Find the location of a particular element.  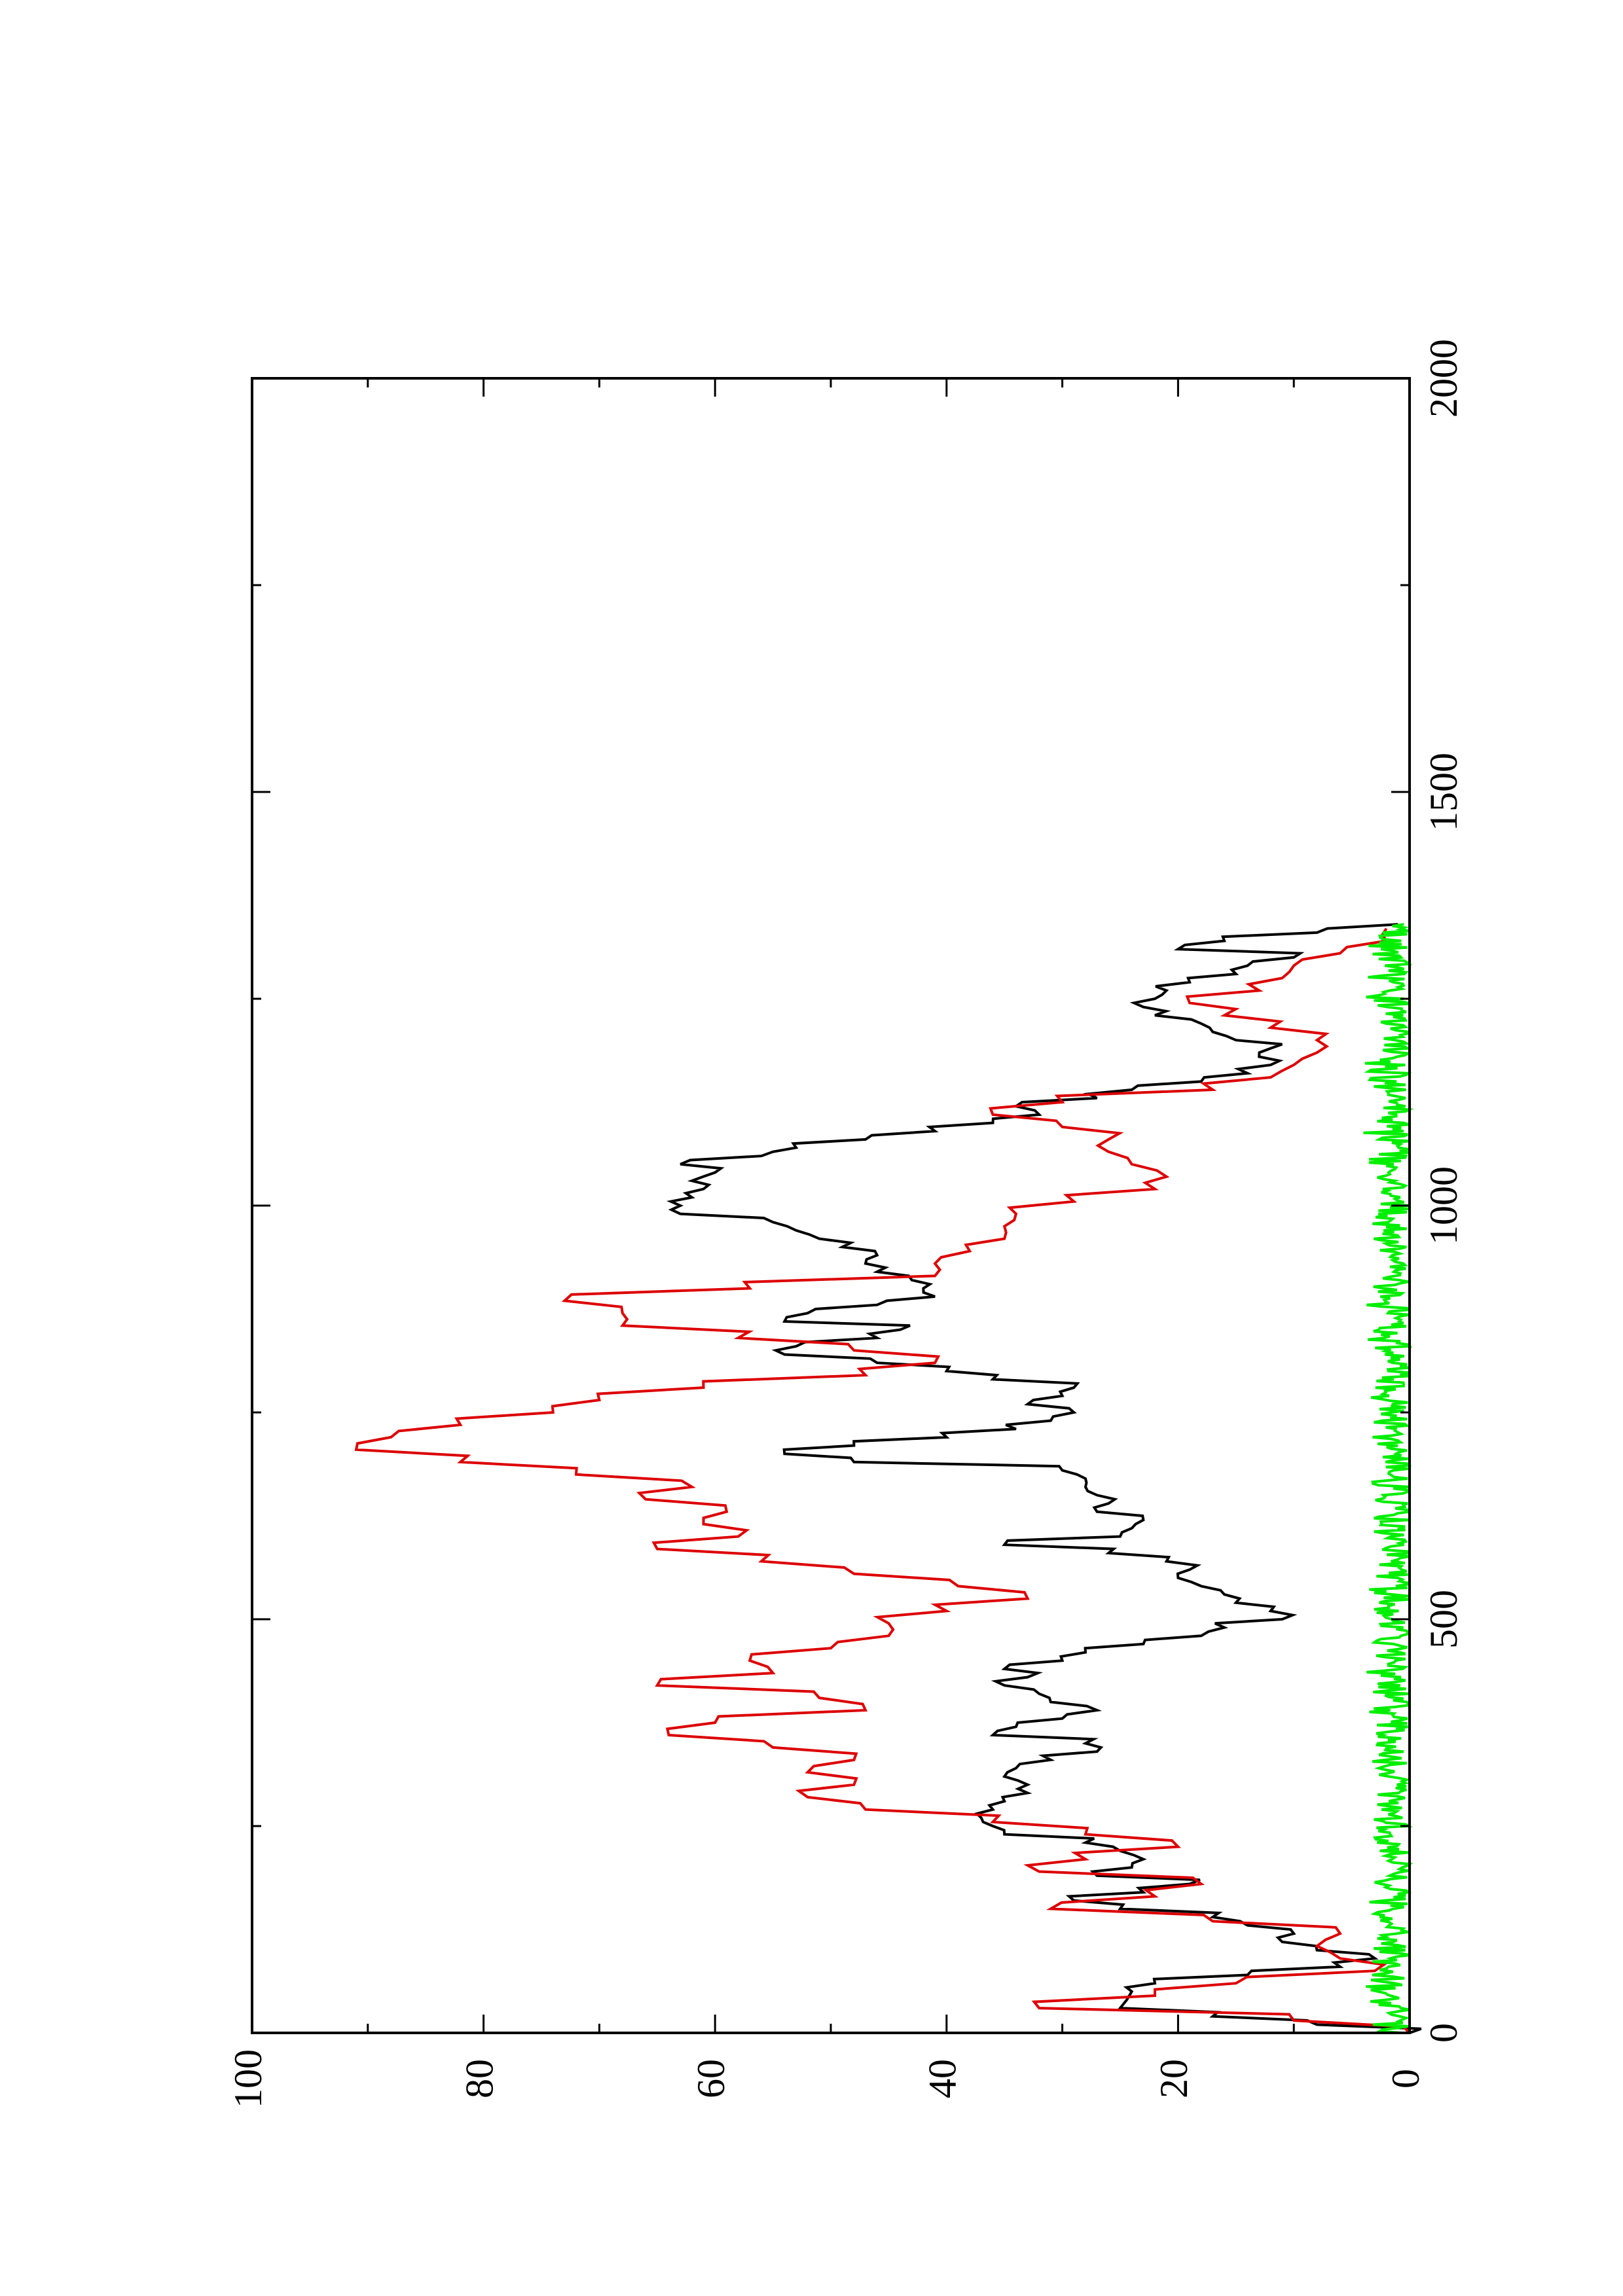

series-green is located at coordinates (1388, 1478).